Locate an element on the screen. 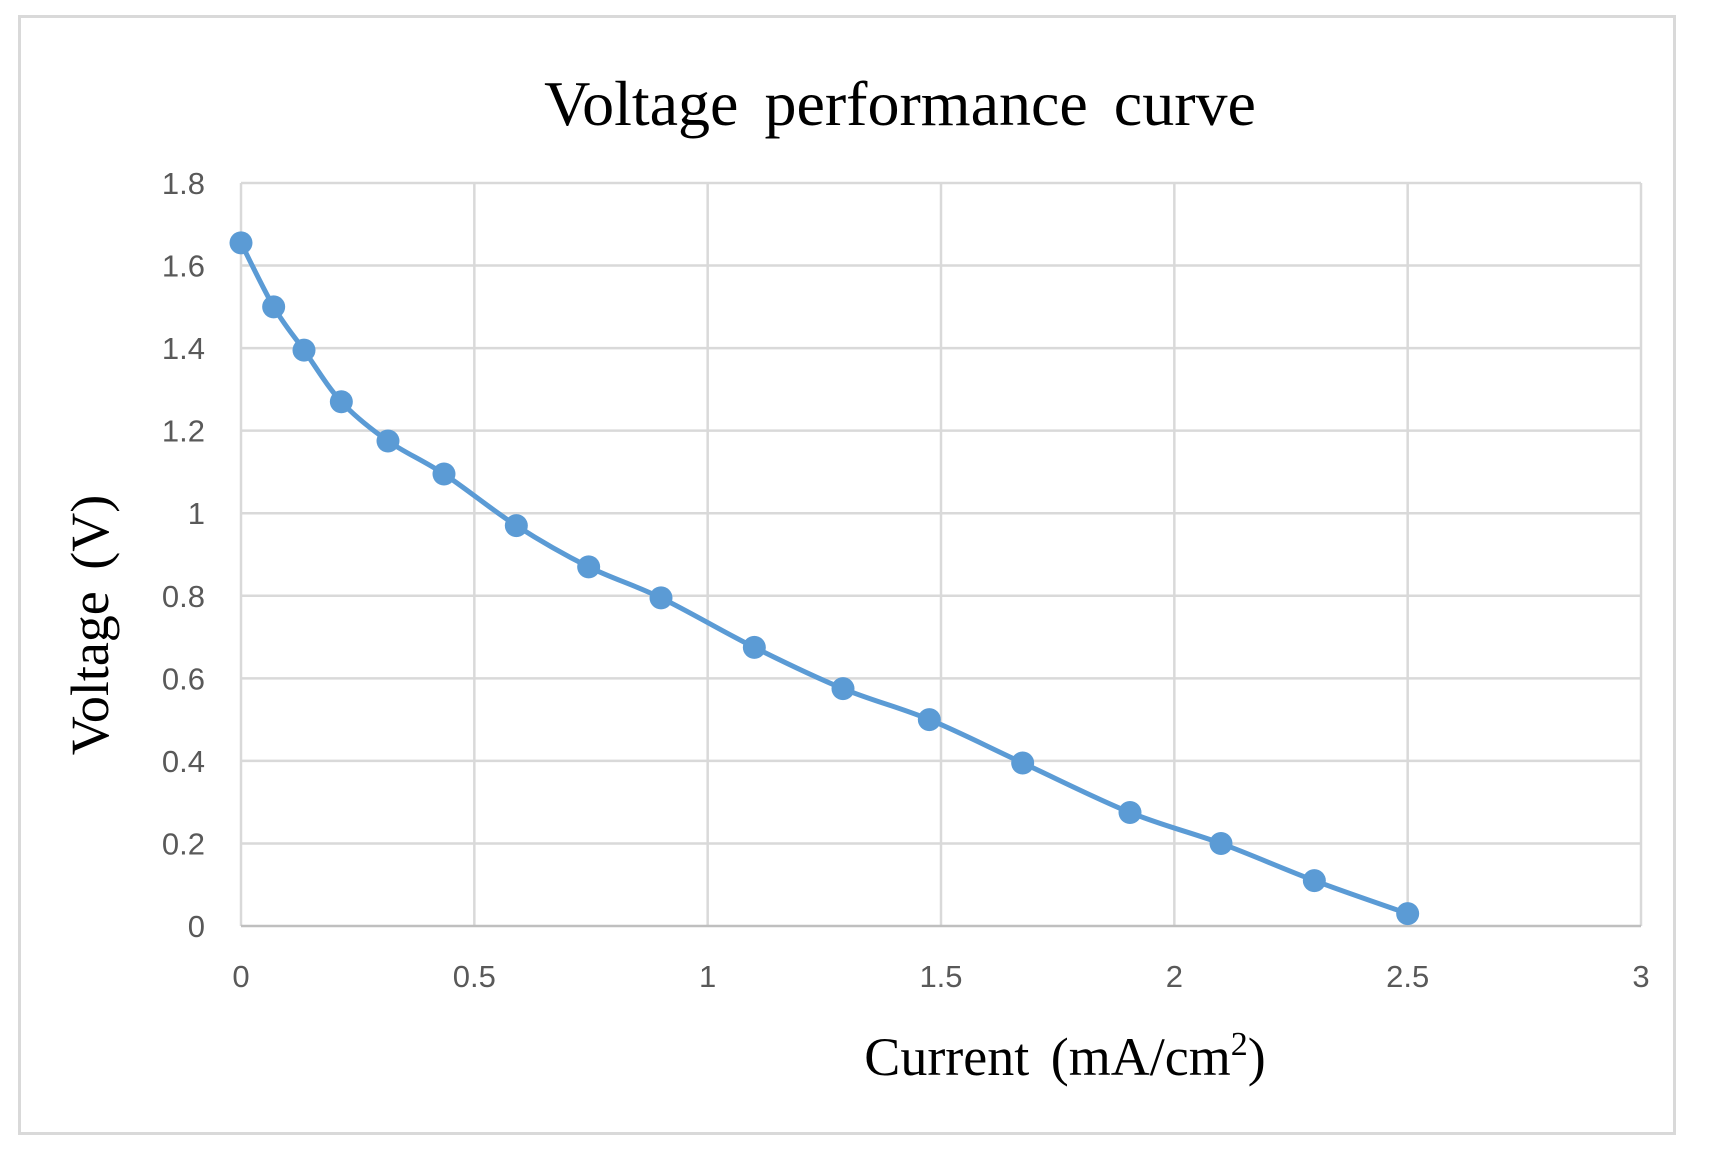 This screenshot has width=1712, height=1150. x-axis-title-superscript: 2 is located at coordinates (1239, 1044).